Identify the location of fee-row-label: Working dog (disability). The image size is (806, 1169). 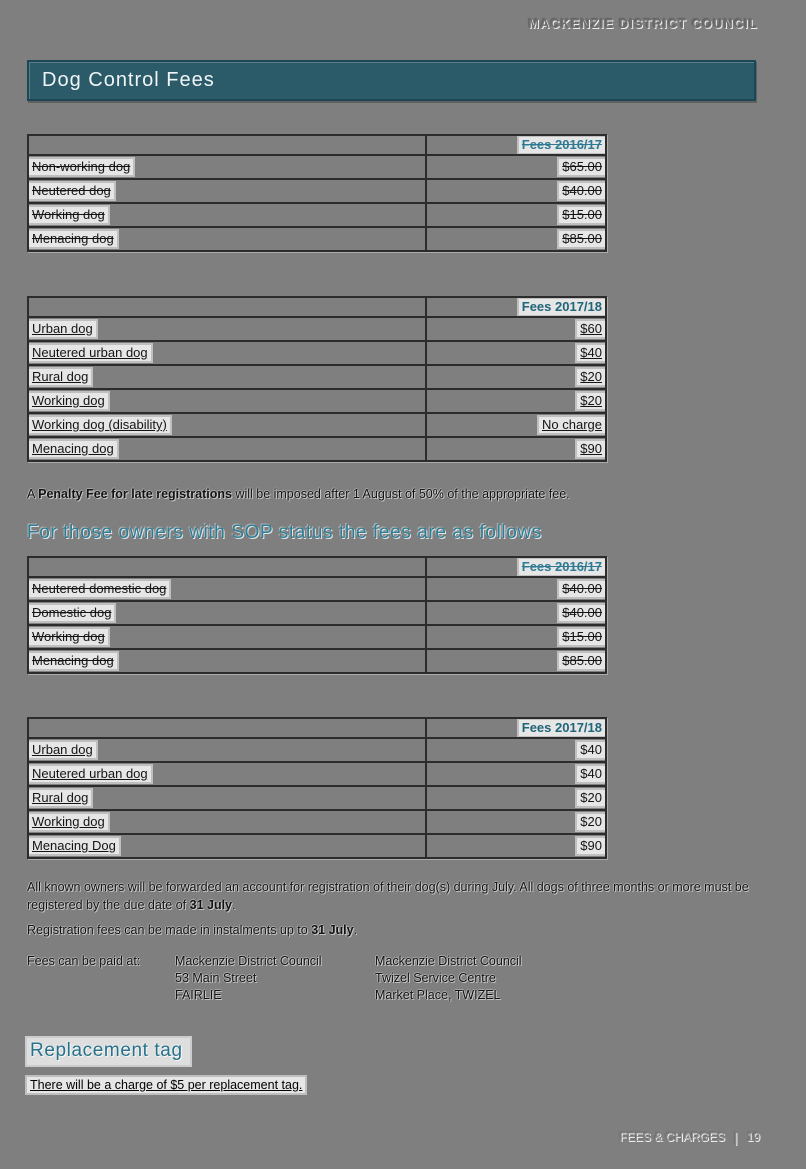
(100, 425).